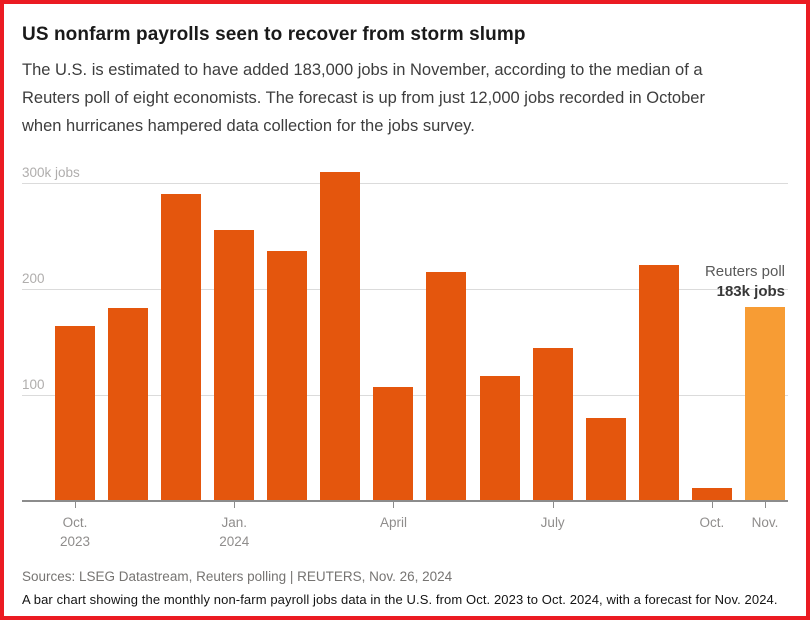 This screenshot has height=620, width=810. What do you see at coordinates (340, 336) in the screenshot?
I see `bar-mar-2024` at bounding box center [340, 336].